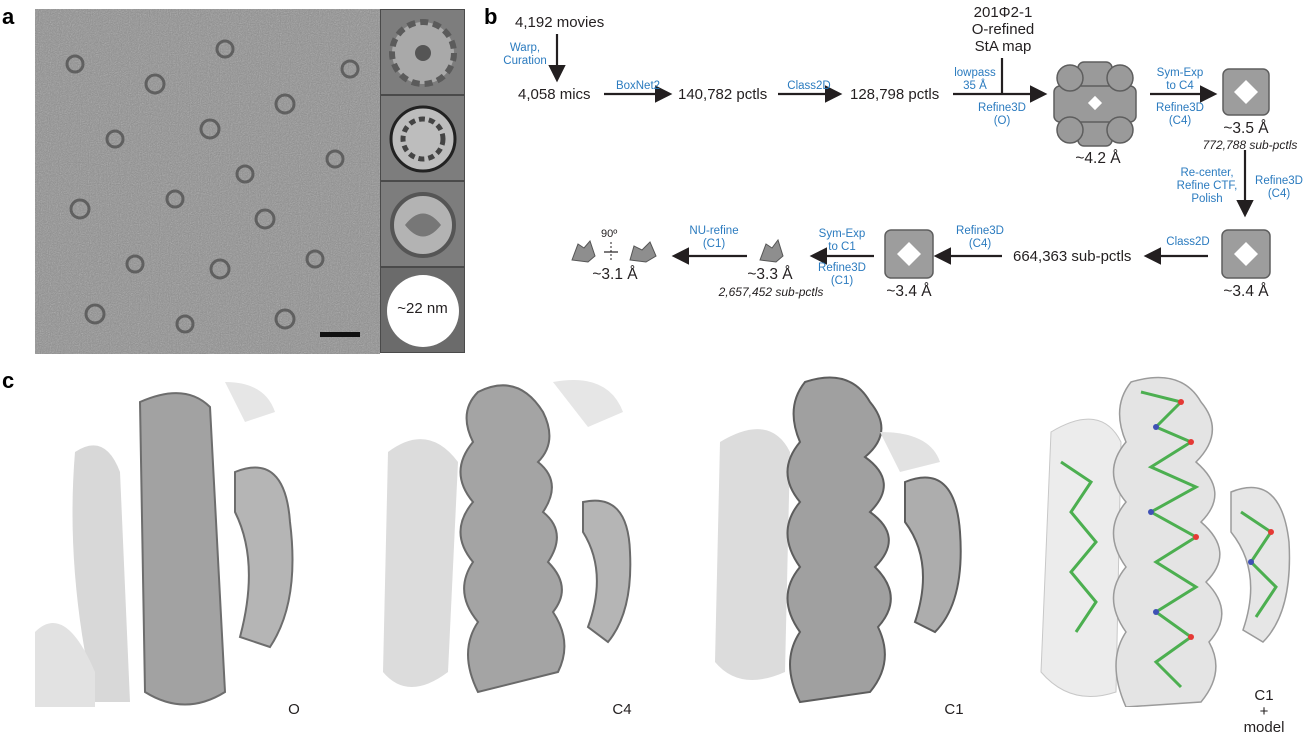 The image size is (1311, 743). Describe the element at coordinates (1095, 104) in the screenshot. I see `o-symmetric-map` at that location.